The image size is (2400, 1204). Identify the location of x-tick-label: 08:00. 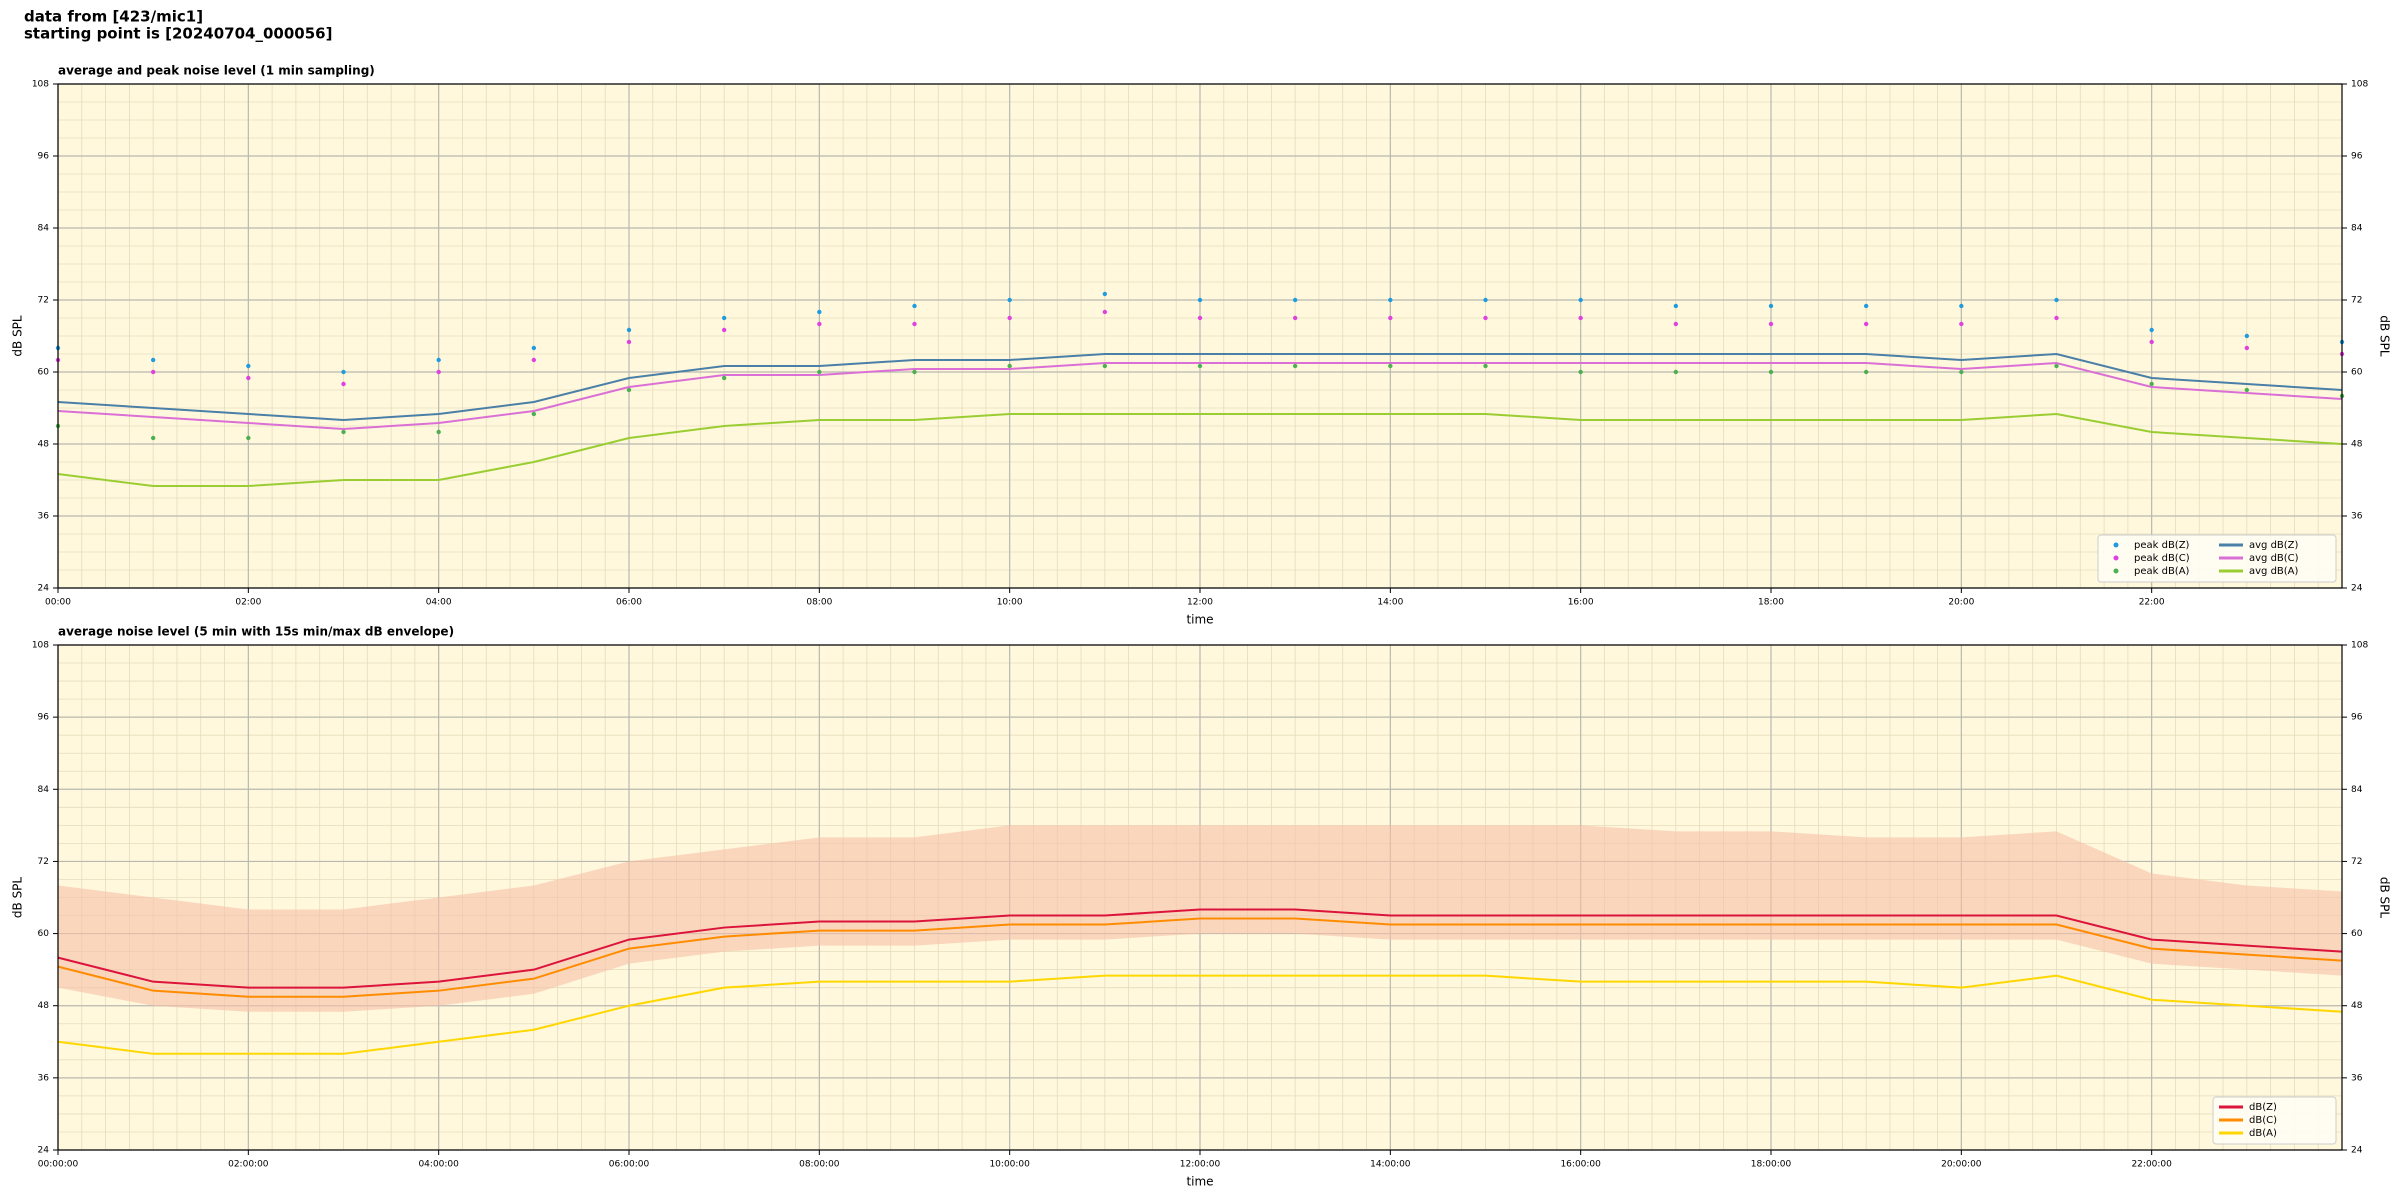
(819, 603).